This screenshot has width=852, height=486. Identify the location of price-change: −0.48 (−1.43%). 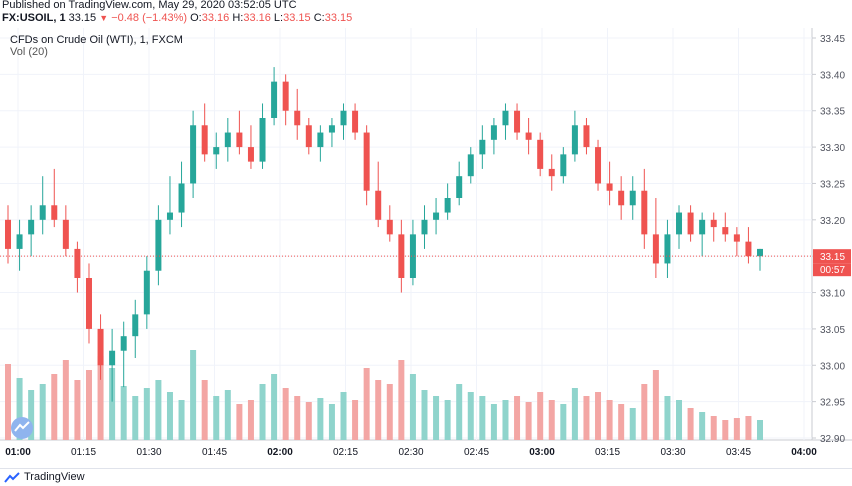
(149, 18).